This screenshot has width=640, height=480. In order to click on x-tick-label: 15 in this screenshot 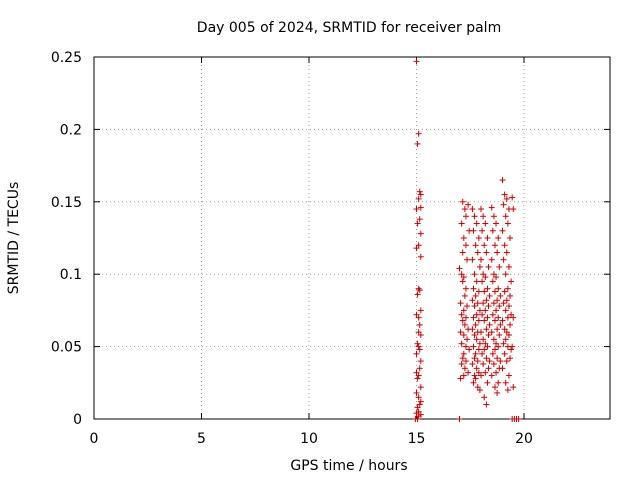, I will do `click(417, 439)`.